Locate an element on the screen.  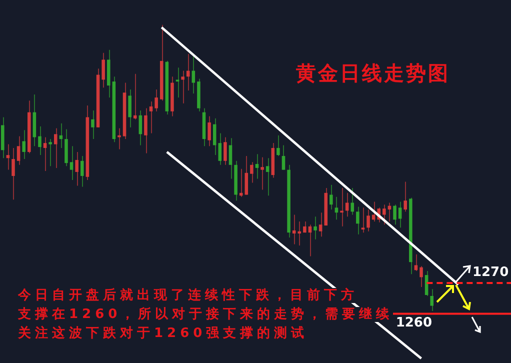
ref-line-label: 1270 is located at coordinates (490, 272).